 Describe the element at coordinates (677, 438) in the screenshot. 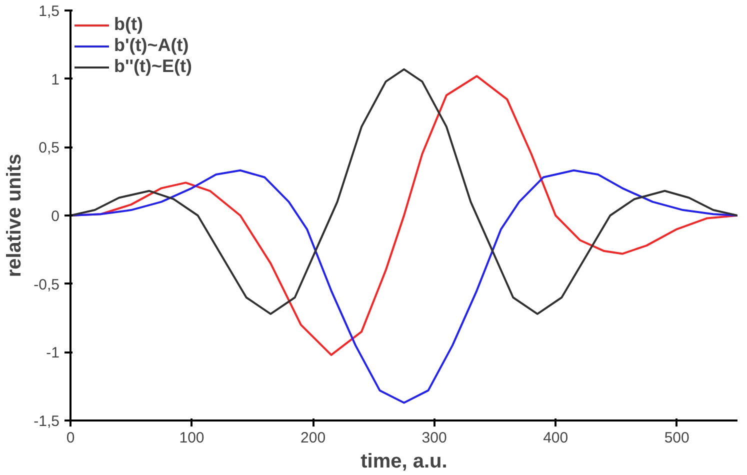

I see `x-tick-label: 500` at that location.